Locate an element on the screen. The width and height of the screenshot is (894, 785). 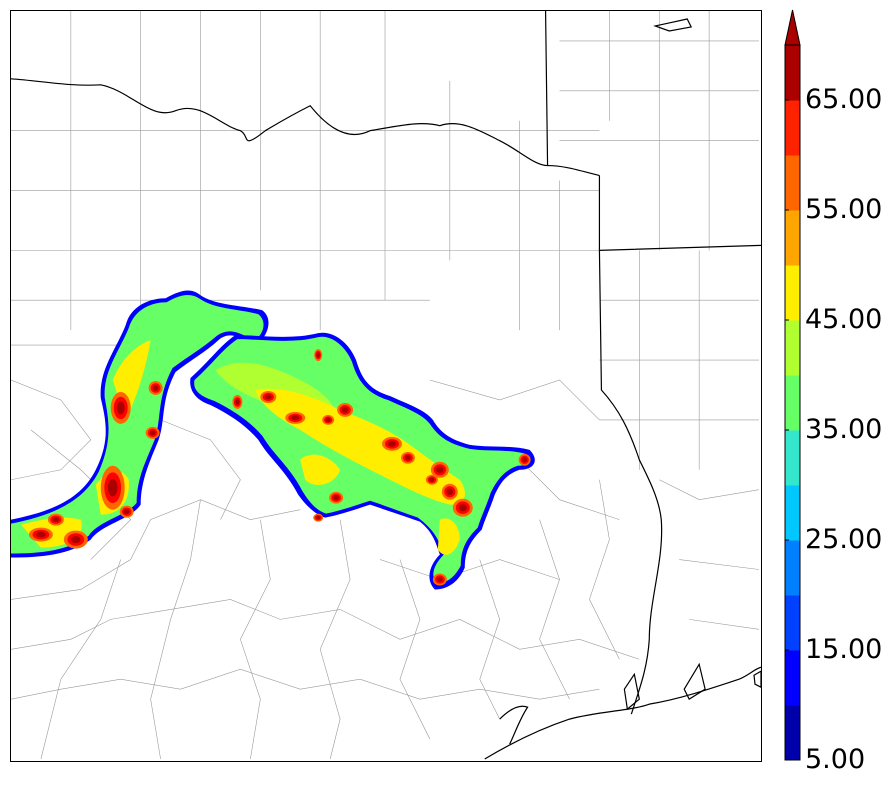
colorbar-label-45: 45.00 is located at coordinates (844, 319).